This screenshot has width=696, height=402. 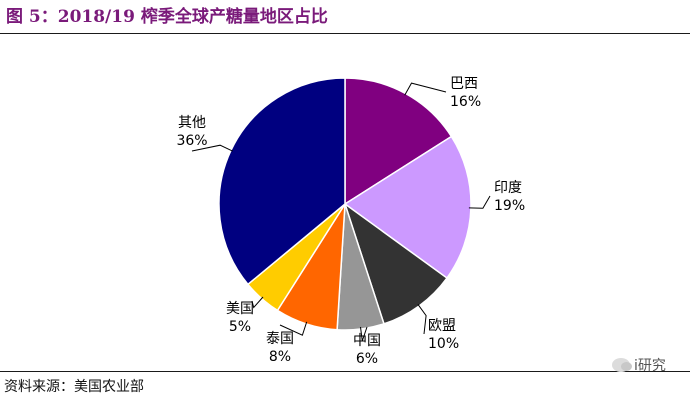 What do you see at coordinates (191, 141) in the screenshot?
I see `slice-value-6: 36%` at bounding box center [191, 141].